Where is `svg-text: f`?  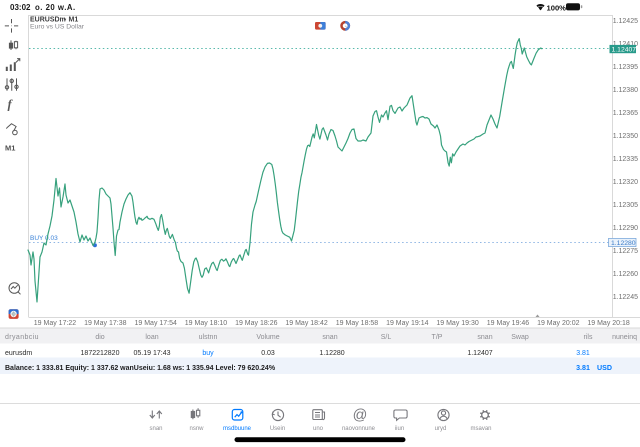
svg-text: f is located at coordinates (11, 104).